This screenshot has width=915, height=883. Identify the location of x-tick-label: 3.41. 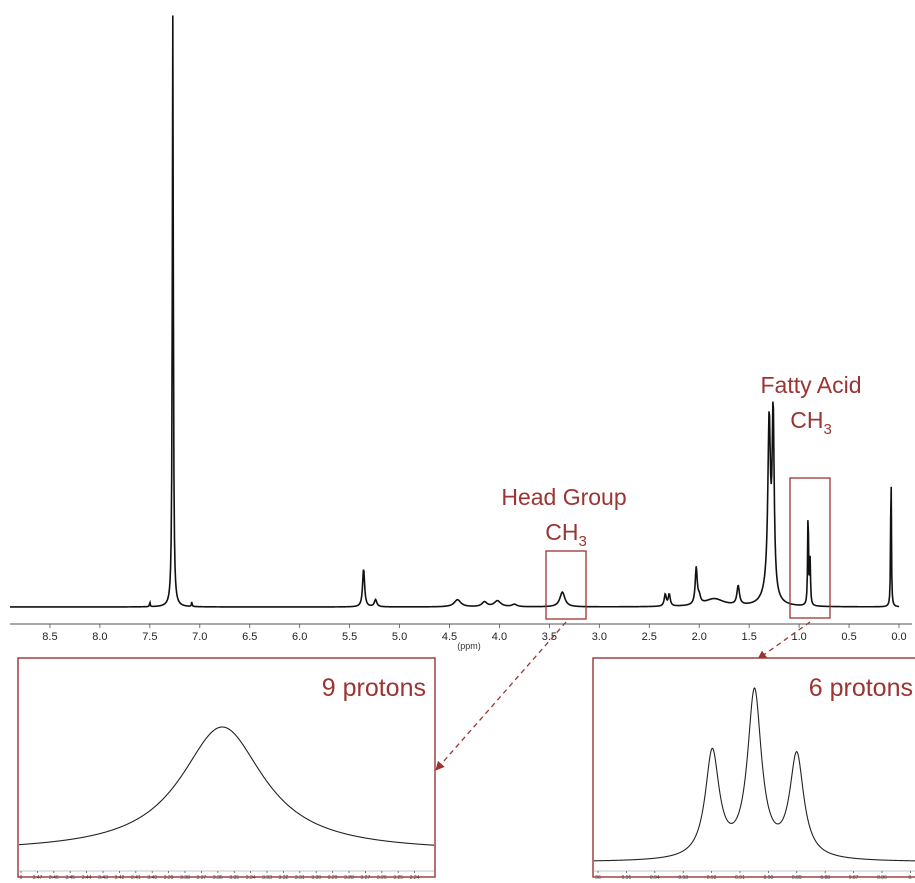
(136, 878).